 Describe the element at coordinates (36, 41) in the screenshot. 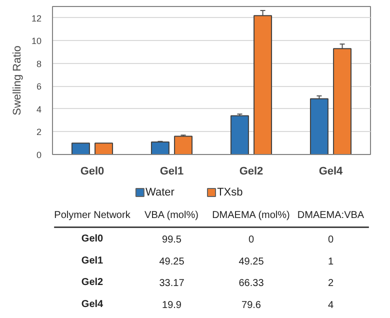

I see `y-tick-label: 10` at that location.